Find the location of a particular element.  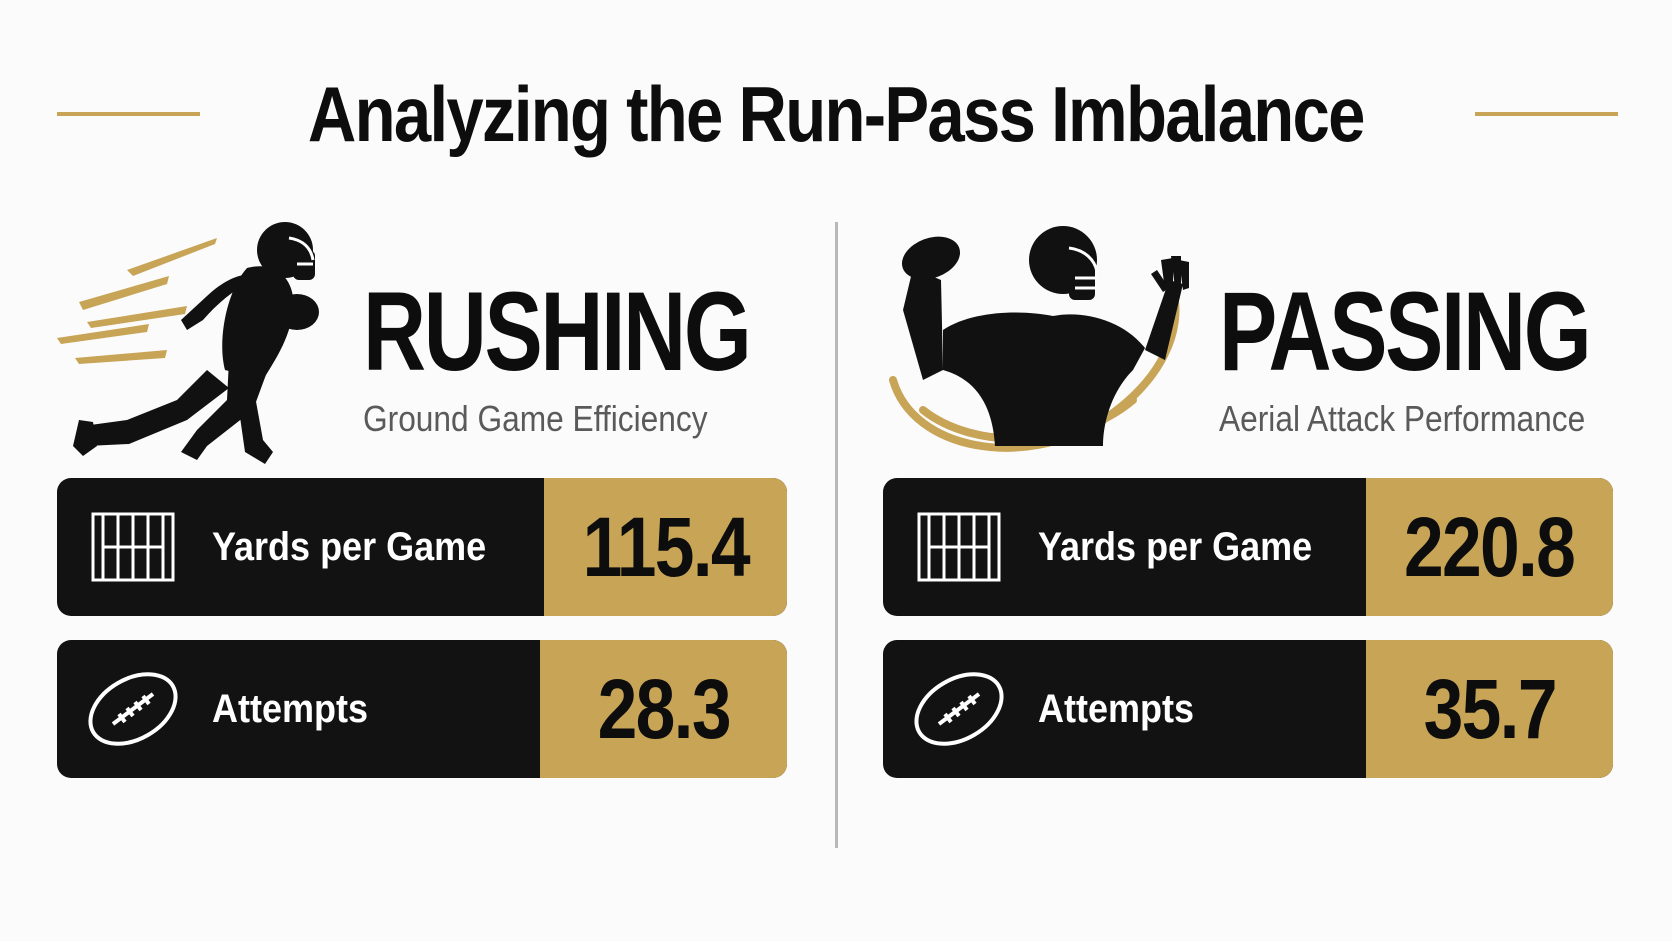

rushing-yards-card: Yards per Game 115.4 is located at coordinates (422, 547).